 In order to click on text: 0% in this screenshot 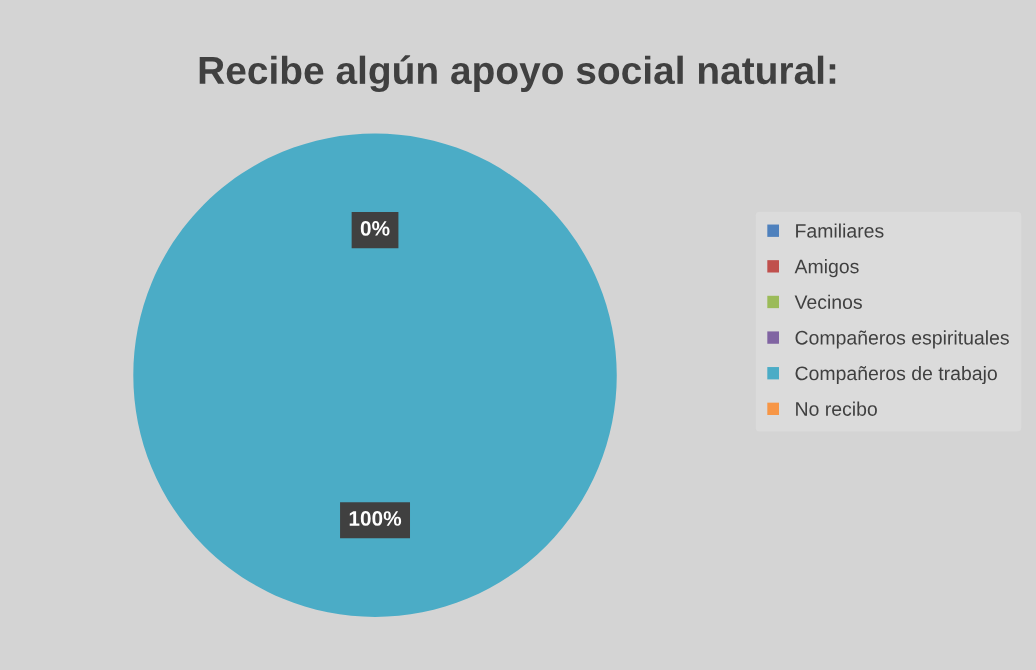, I will do `click(375, 228)`.